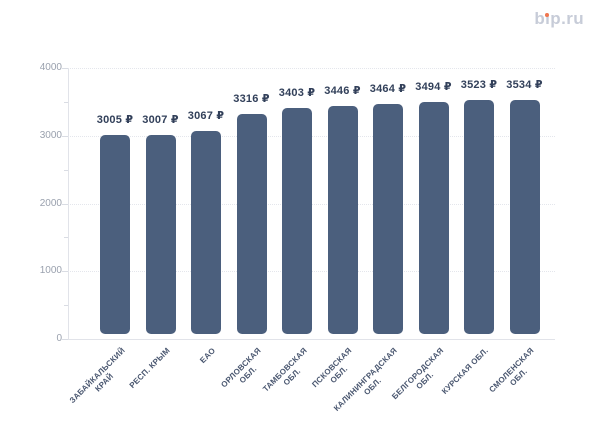 The width and height of the screenshot is (600, 427). What do you see at coordinates (388, 89) in the screenshot?
I see `bar-value-label: 3464 ₽` at bounding box center [388, 89].